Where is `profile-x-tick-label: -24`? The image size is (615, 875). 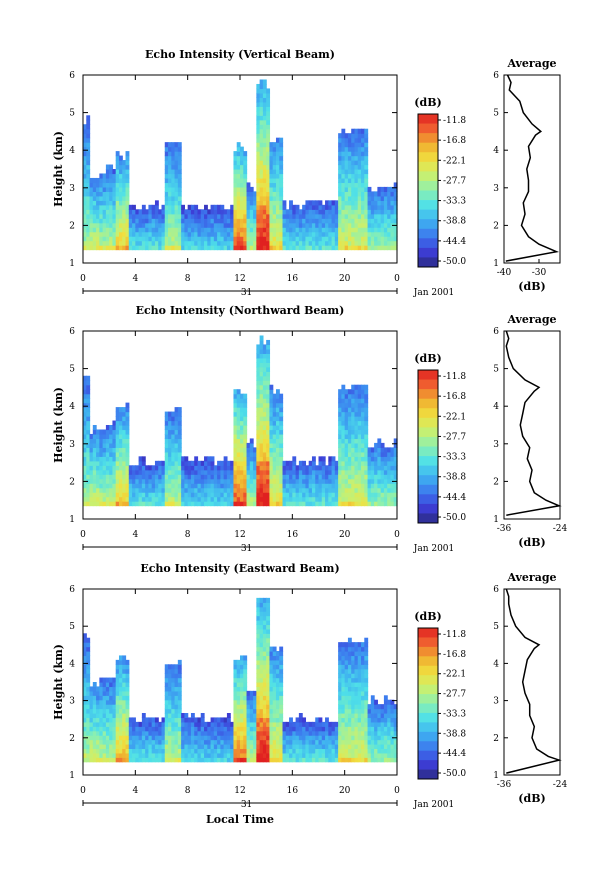 profile-x-tick-label: -24 is located at coordinates (560, 529).